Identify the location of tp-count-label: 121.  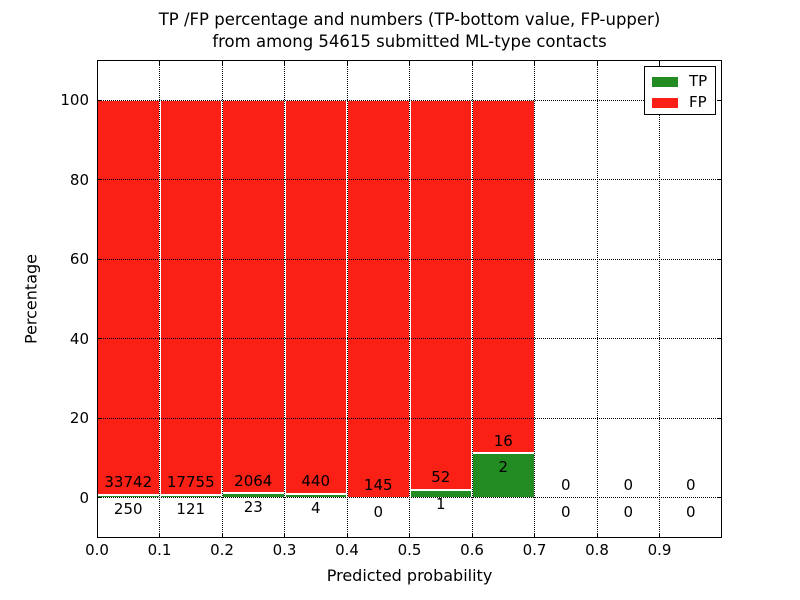
(191, 508).